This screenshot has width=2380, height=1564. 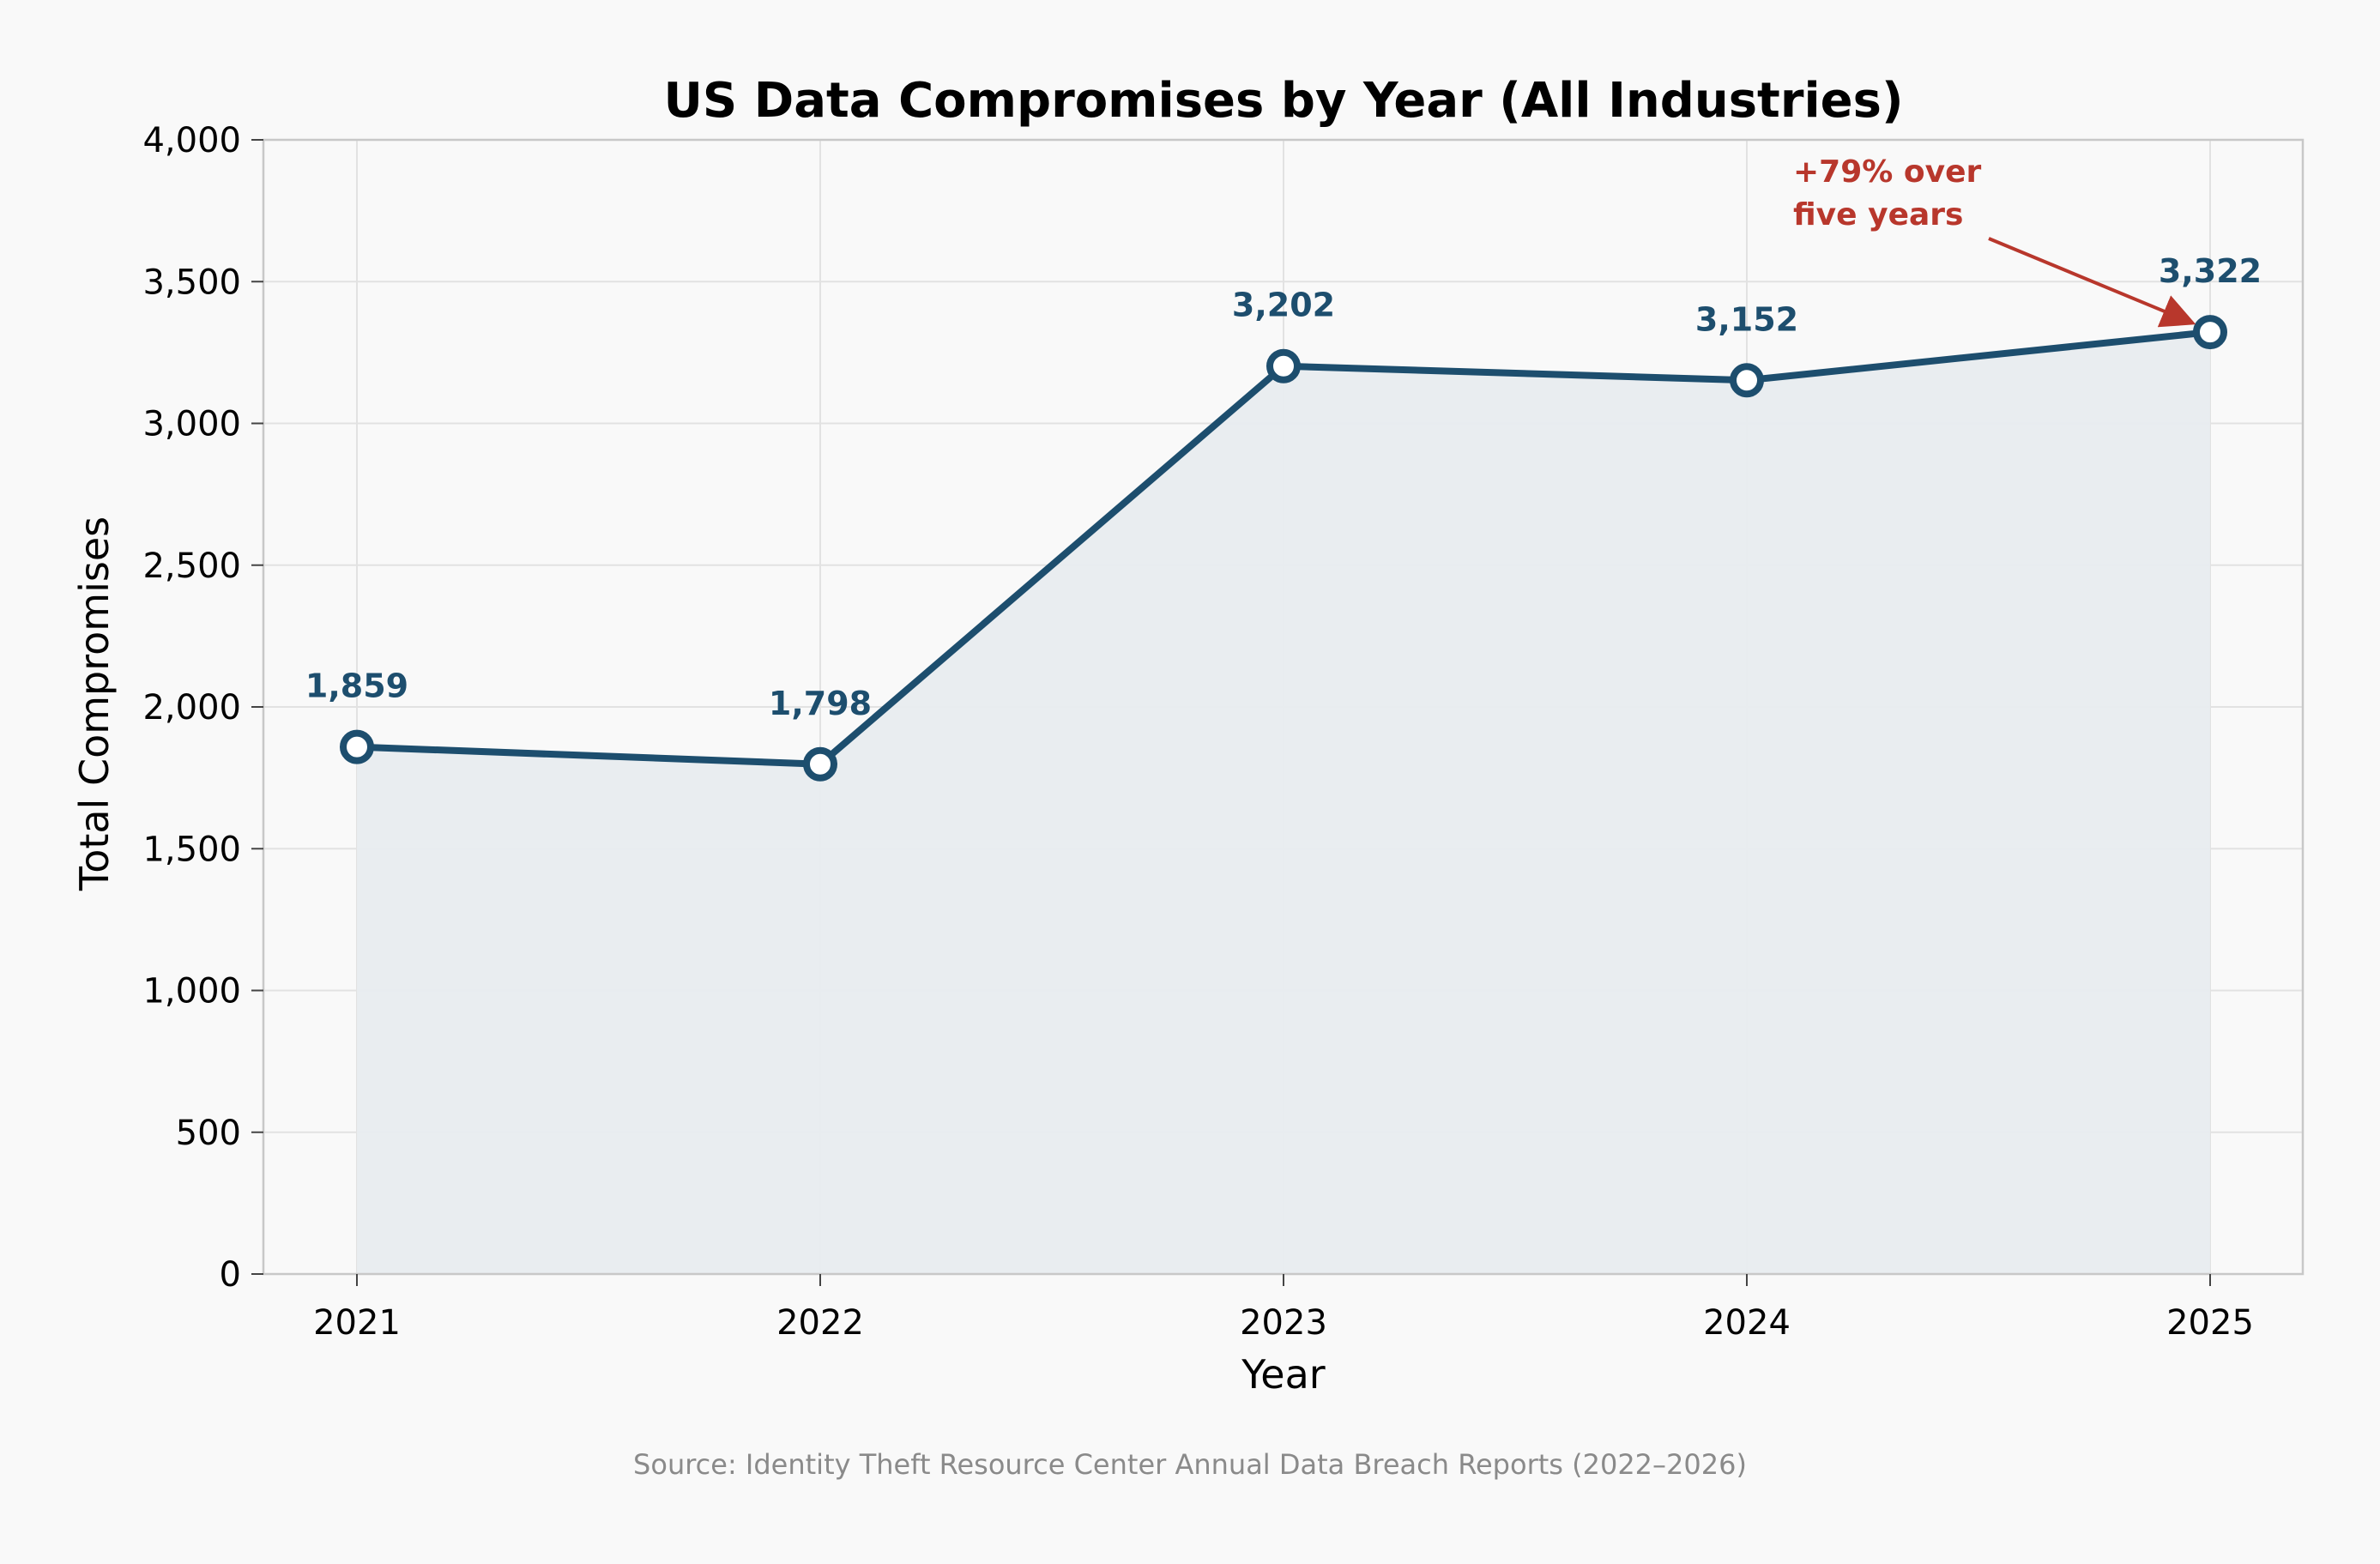 What do you see at coordinates (191, 282) in the screenshot?
I see `y-tick-label: 3,500` at bounding box center [191, 282].